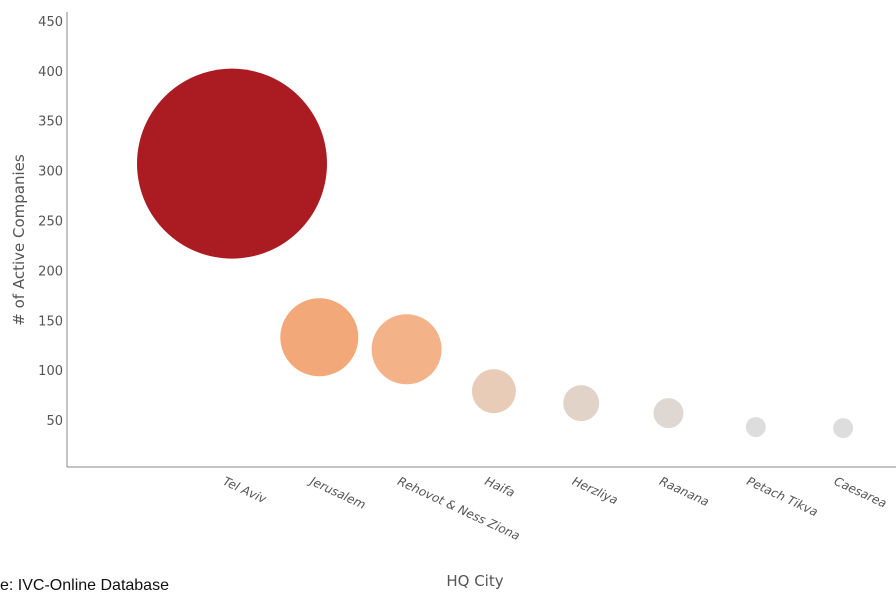  I want to click on bubble-jerusalem, so click(319, 337).